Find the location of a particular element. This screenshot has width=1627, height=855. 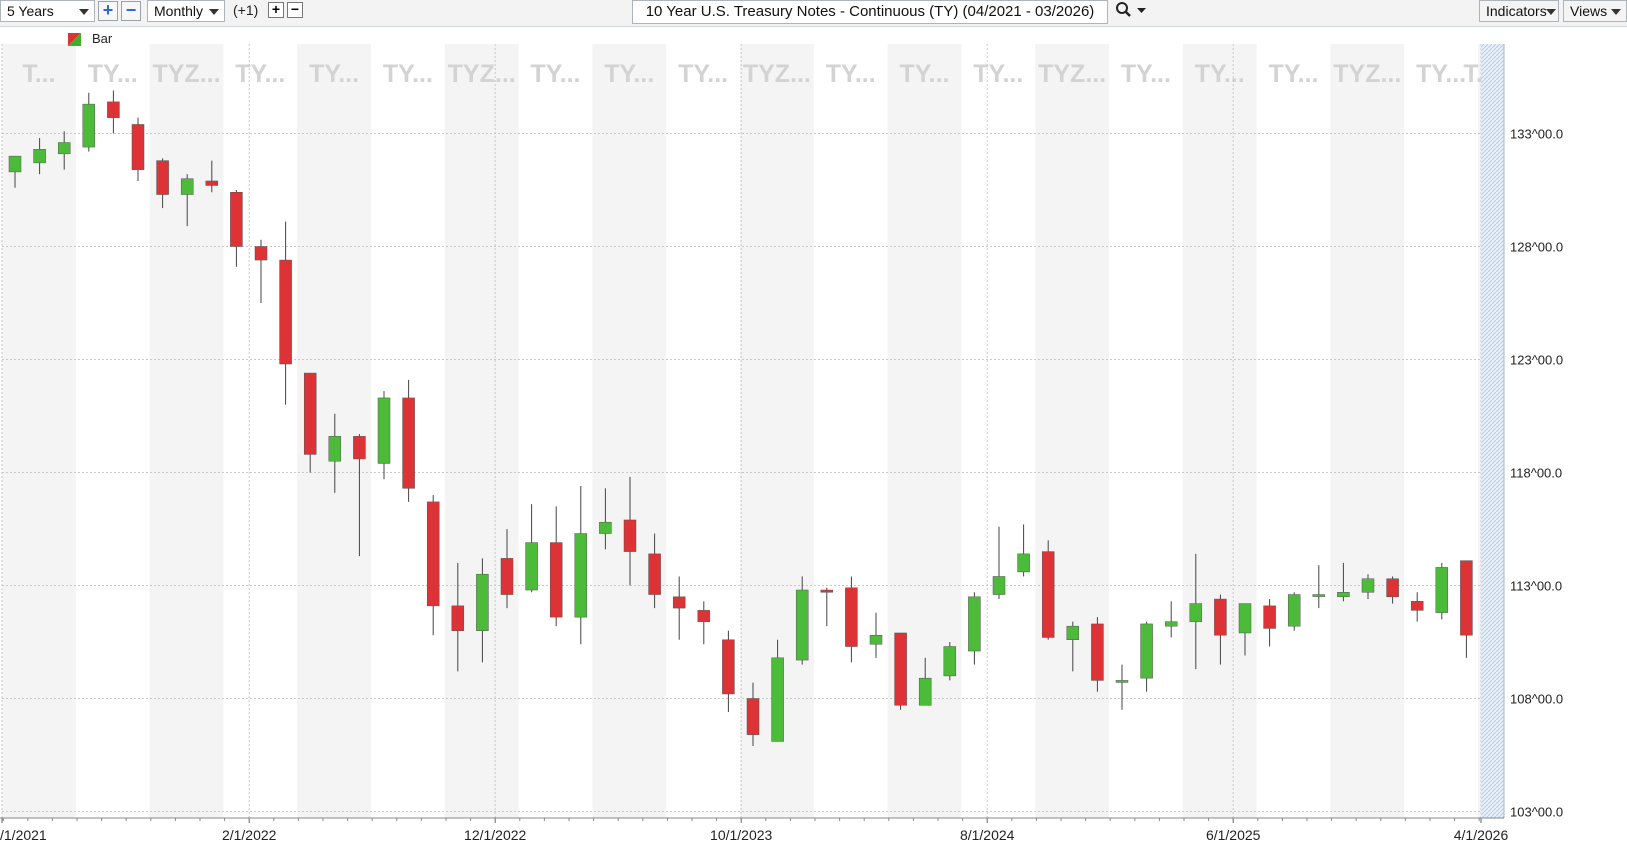

interval-select: Monthly is located at coordinates (186, 11).